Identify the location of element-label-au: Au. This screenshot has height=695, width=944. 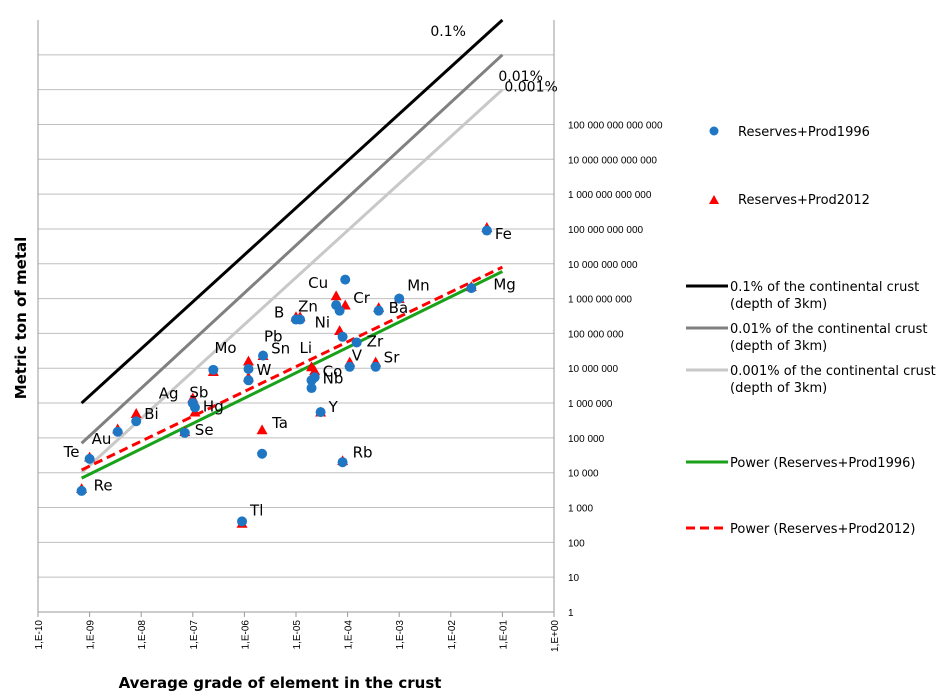
(102, 439).